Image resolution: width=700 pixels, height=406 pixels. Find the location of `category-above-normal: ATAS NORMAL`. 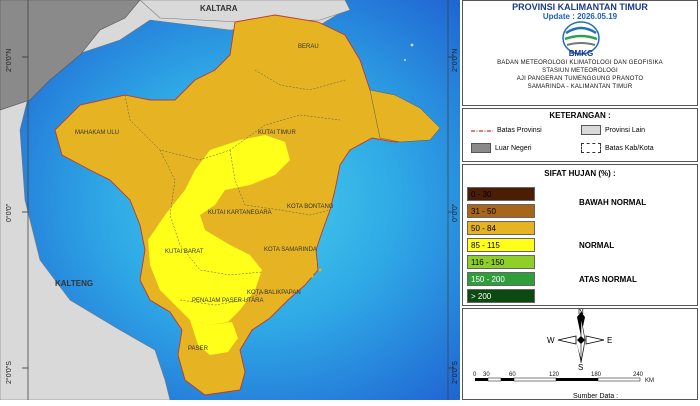

category-above-normal: ATAS NORMAL is located at coordinates (608, 279).